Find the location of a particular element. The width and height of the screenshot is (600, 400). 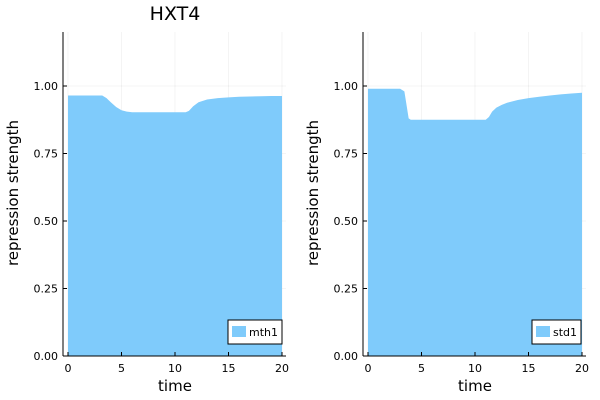

legend: std1 is located at coordinates (556, 332).